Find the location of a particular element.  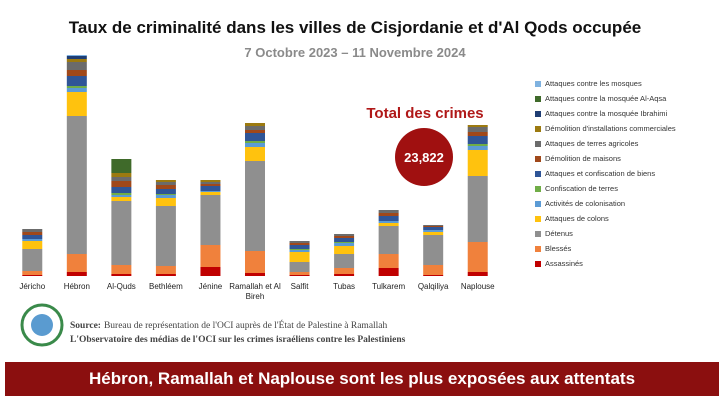

legend-label: Attaques contre la mosquée Al-Aqsa is located at coordinates (606, 98).